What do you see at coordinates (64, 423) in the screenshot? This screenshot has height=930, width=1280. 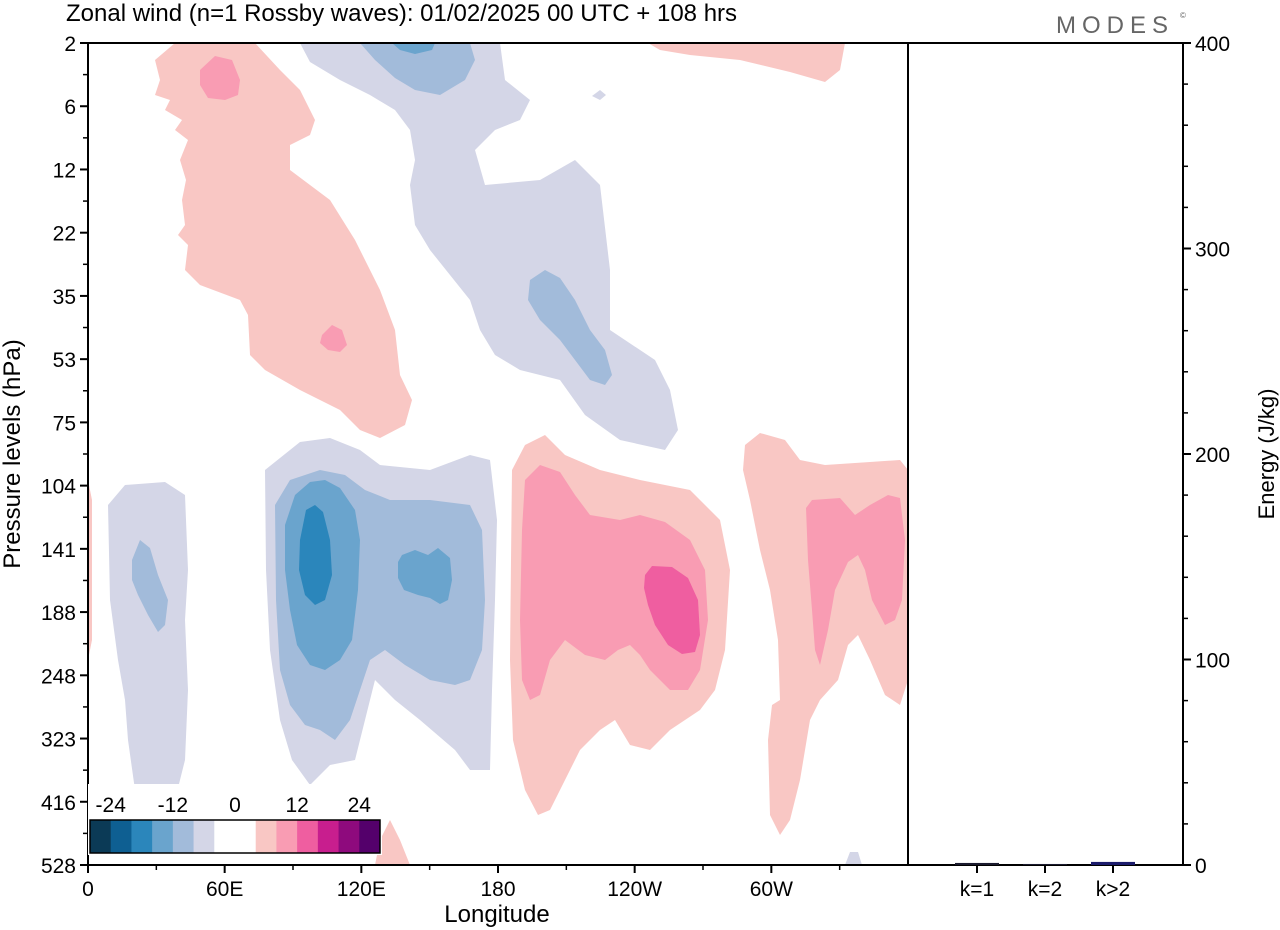 I see `y-tick-label: 75` at bounding box center [64, 423].